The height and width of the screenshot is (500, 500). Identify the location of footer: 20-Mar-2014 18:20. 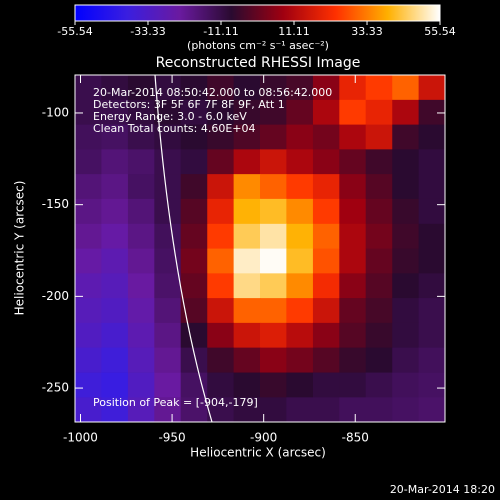
(442, 489).